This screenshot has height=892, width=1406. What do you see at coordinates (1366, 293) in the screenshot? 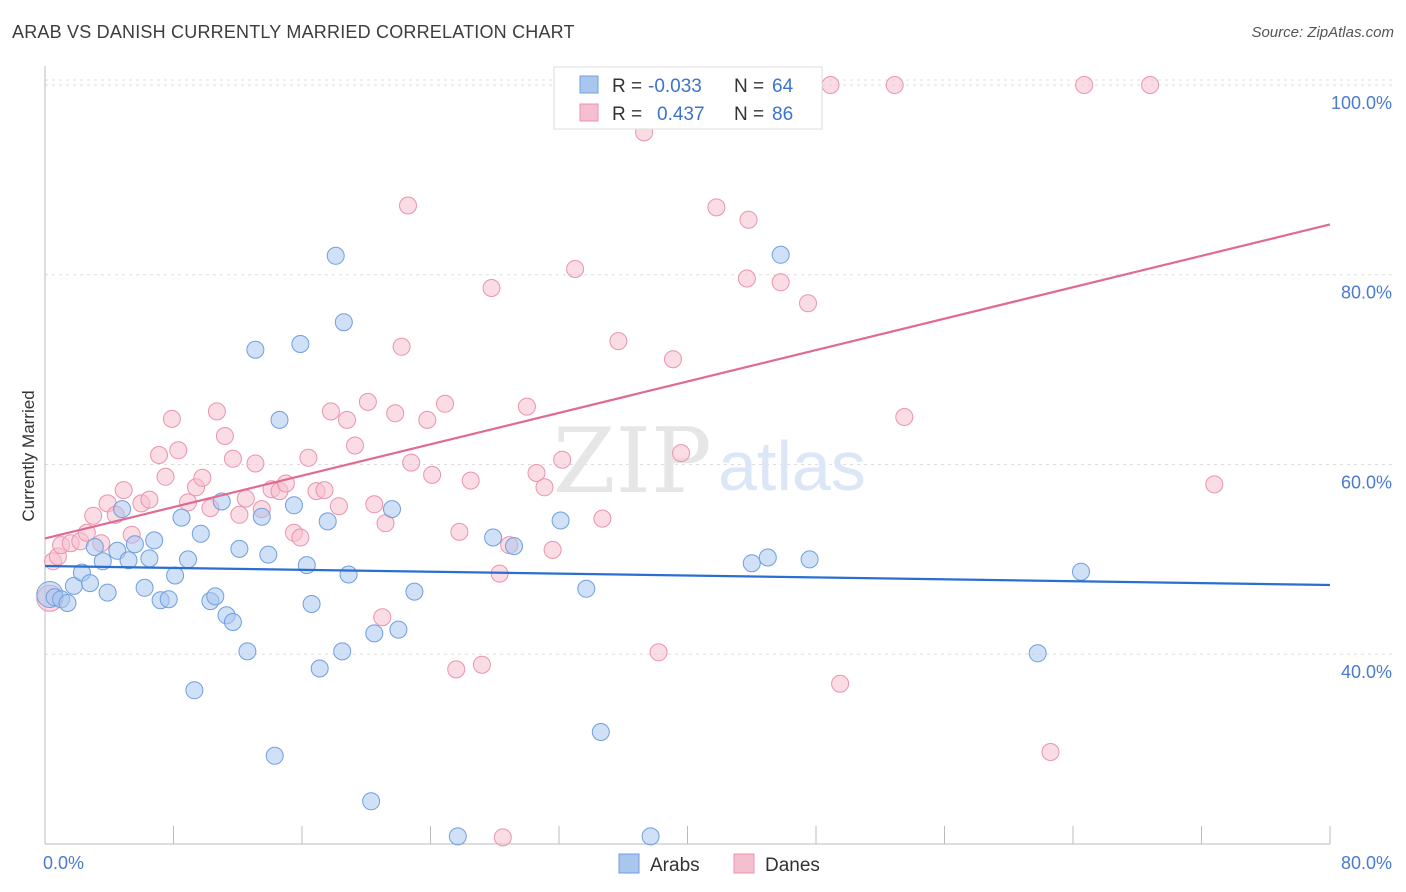
I see `y-tick-label: 80.0%` at bounding box center [1366, 293].